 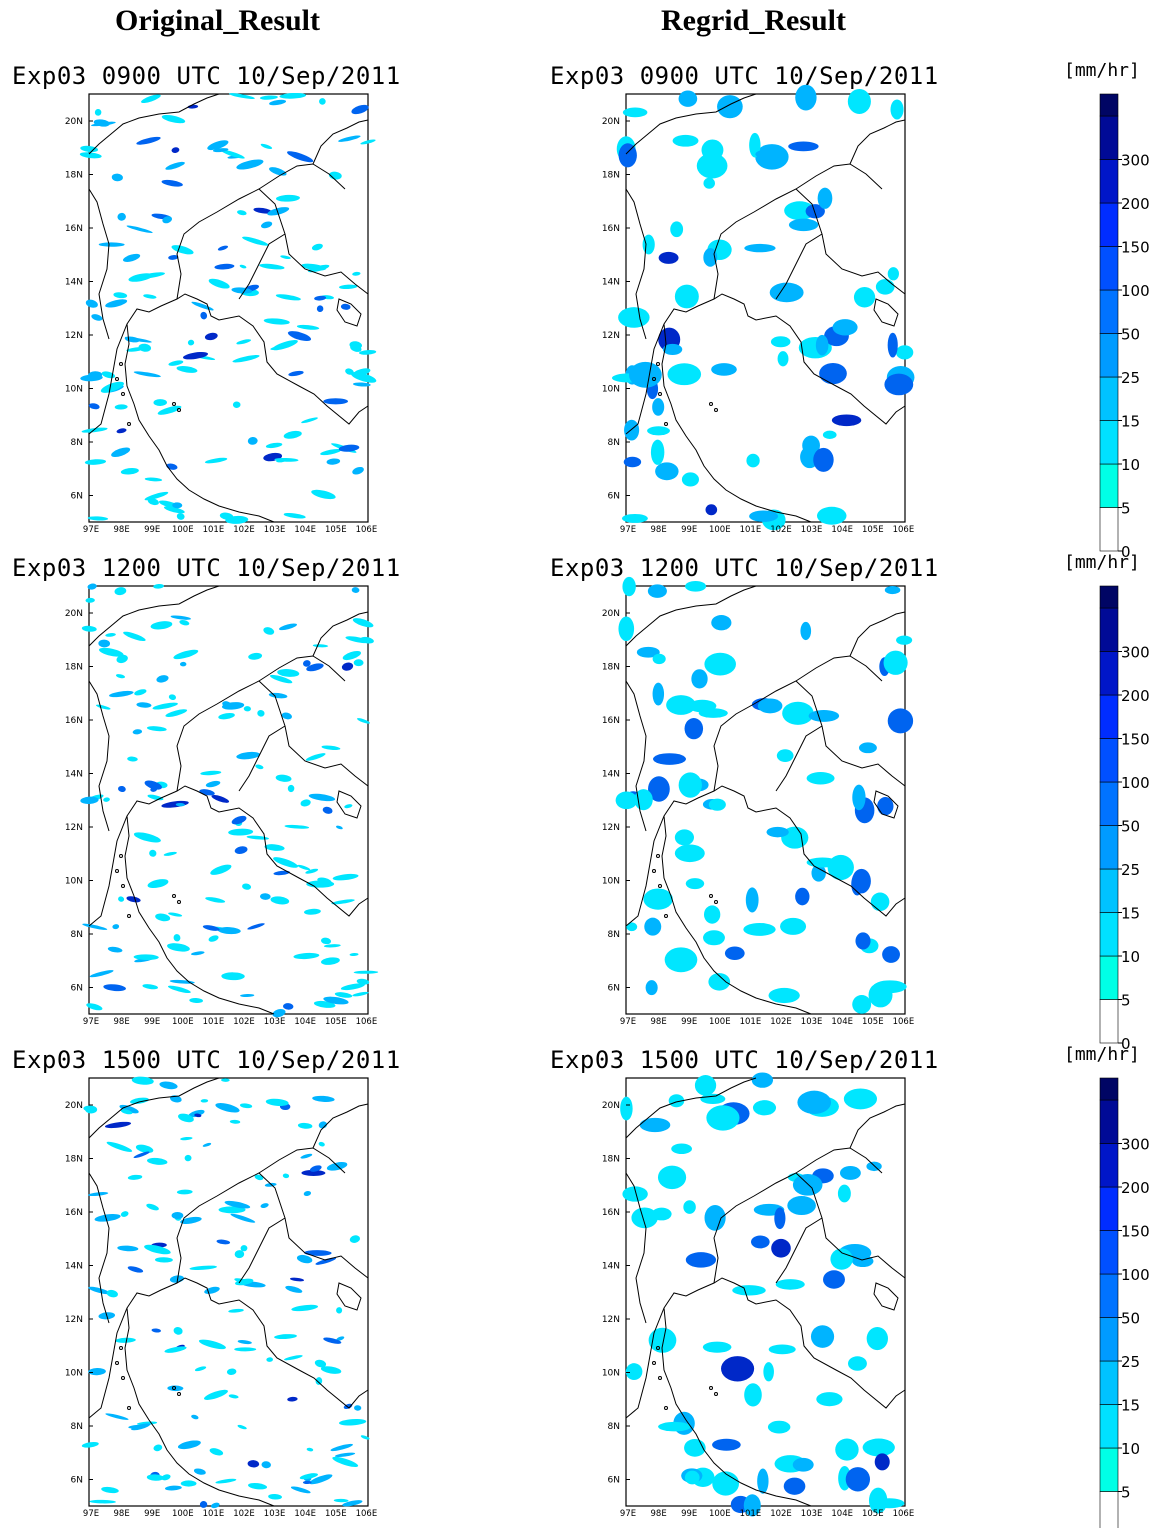 I want to click on column-header-regrid: Regrid_Result, so click(x=753, y=21).